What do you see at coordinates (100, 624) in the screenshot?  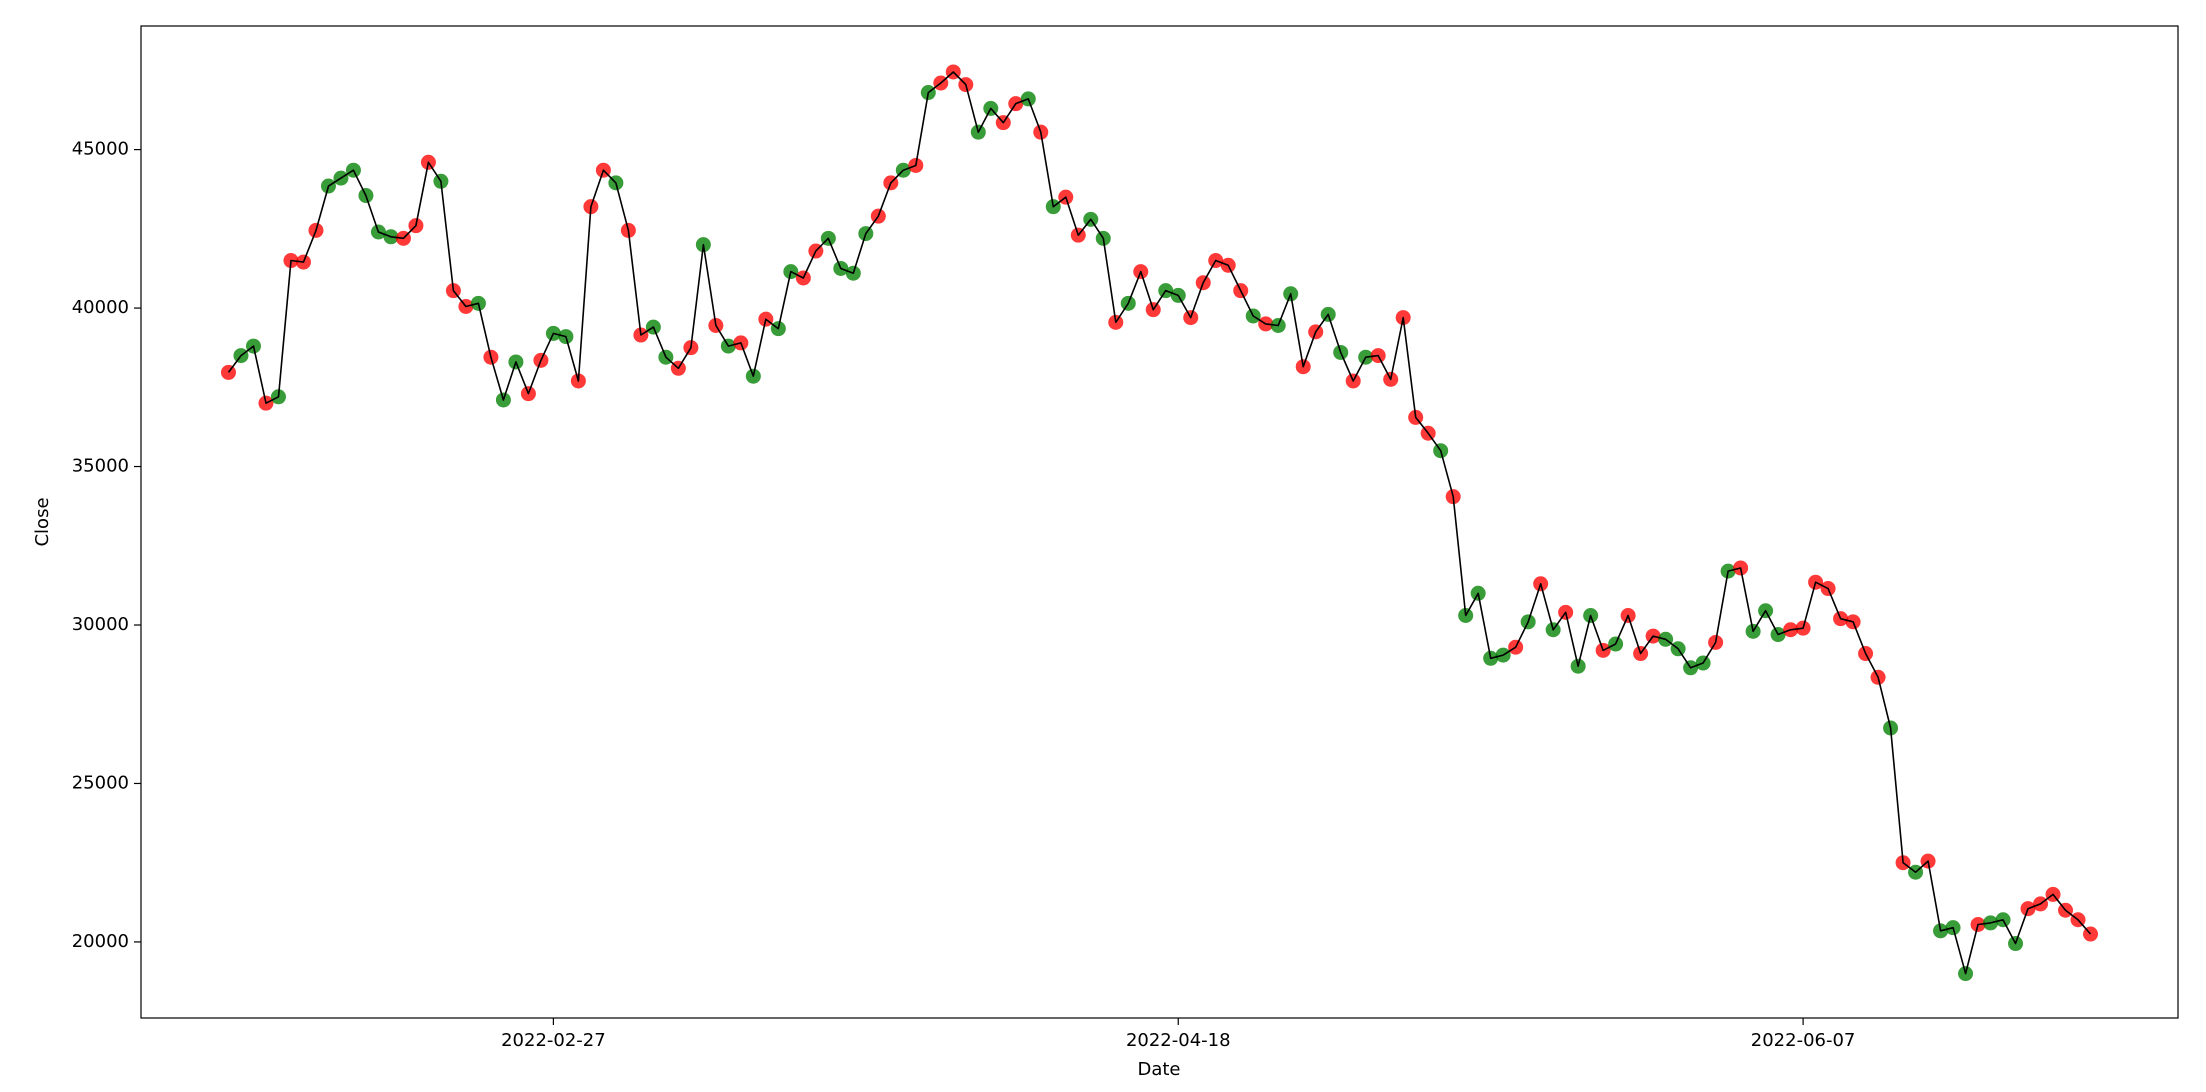 I see `y-tick-label: 30000` at bounding box center [100, 624].